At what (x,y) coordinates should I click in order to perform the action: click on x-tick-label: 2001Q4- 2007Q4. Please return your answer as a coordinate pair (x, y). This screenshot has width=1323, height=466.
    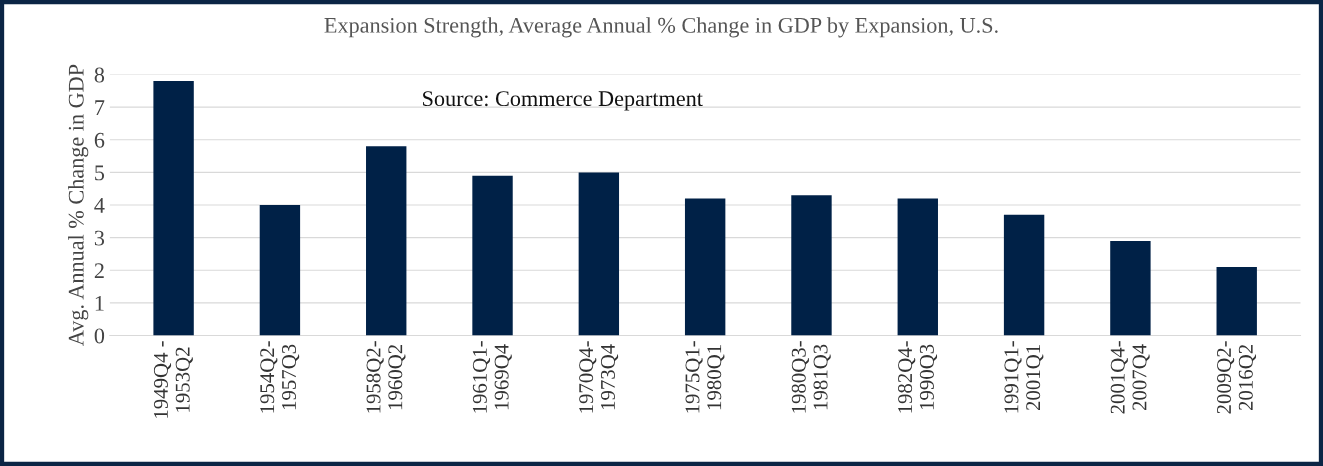
    Looking at the image, I should click on (1130, 377).